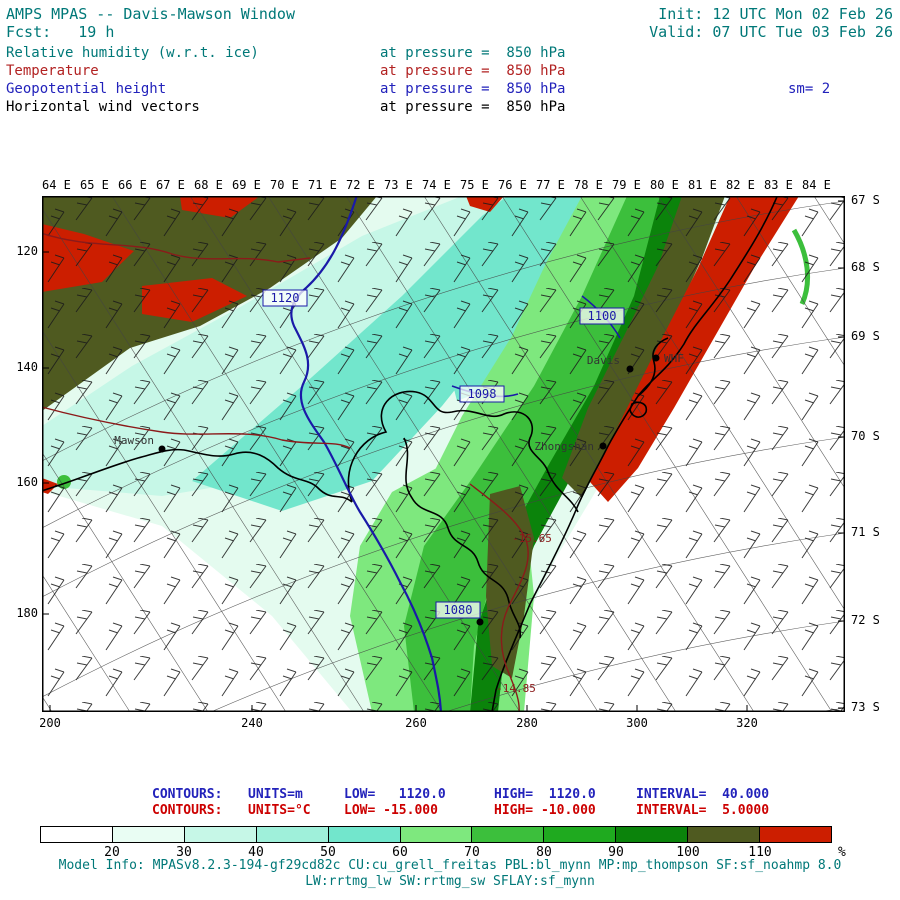 The width and height of the screenshot is (900, 900). I want to click on y-axis-label: 120, so click(27, 251).